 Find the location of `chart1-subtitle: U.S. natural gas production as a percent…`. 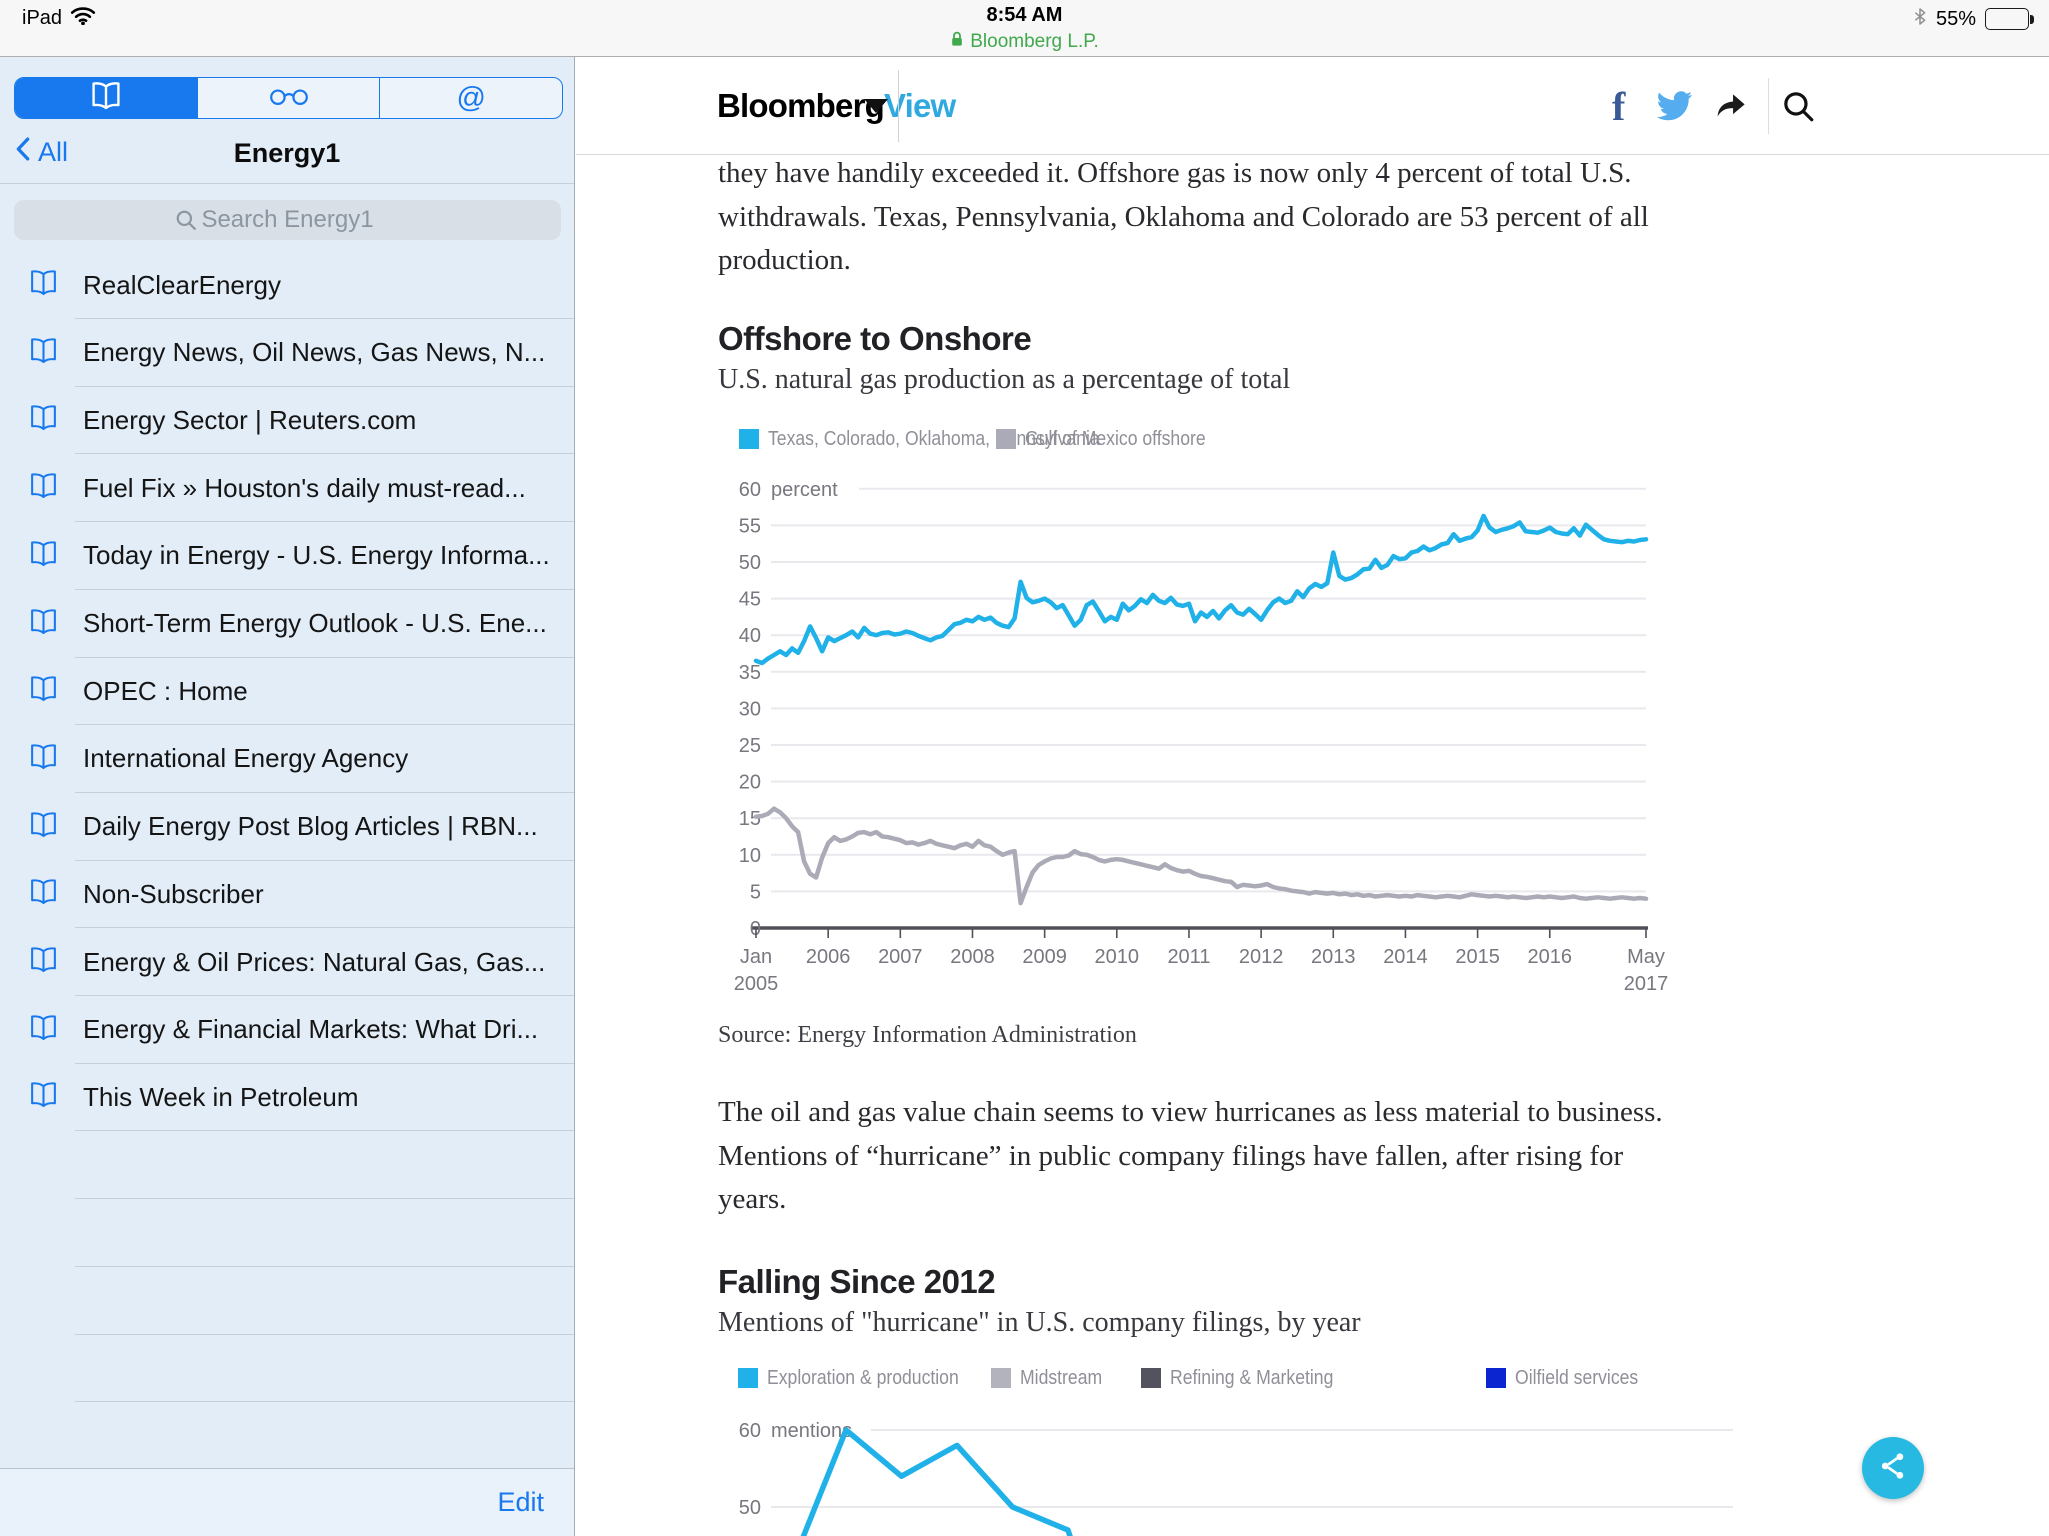

chart1-subtitle: U.S. natural gas production as a percent… is located at coordinates (1004, 379).